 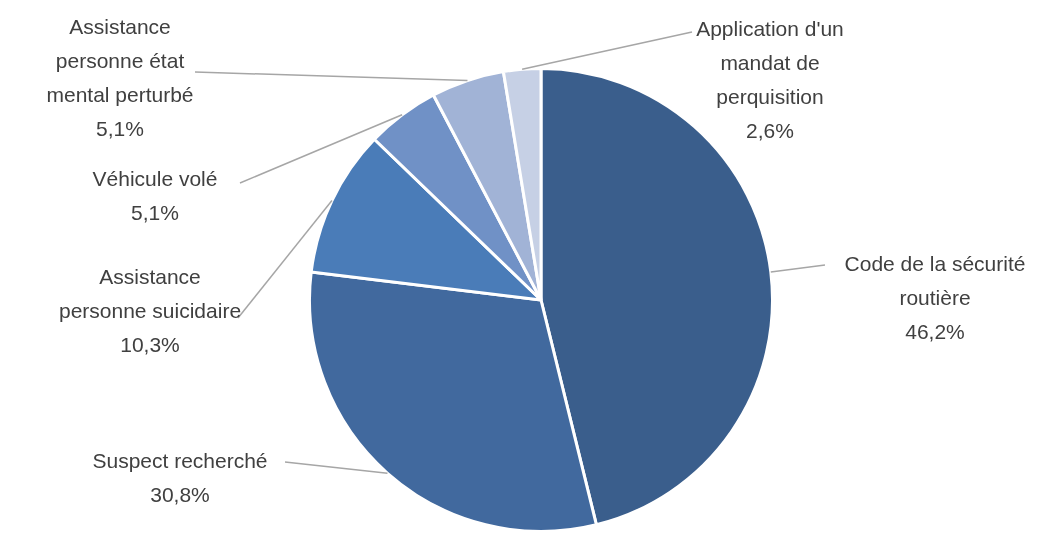 I want to click on slice-label: Assistance personne suicidaire, so click(x=150, y=293).